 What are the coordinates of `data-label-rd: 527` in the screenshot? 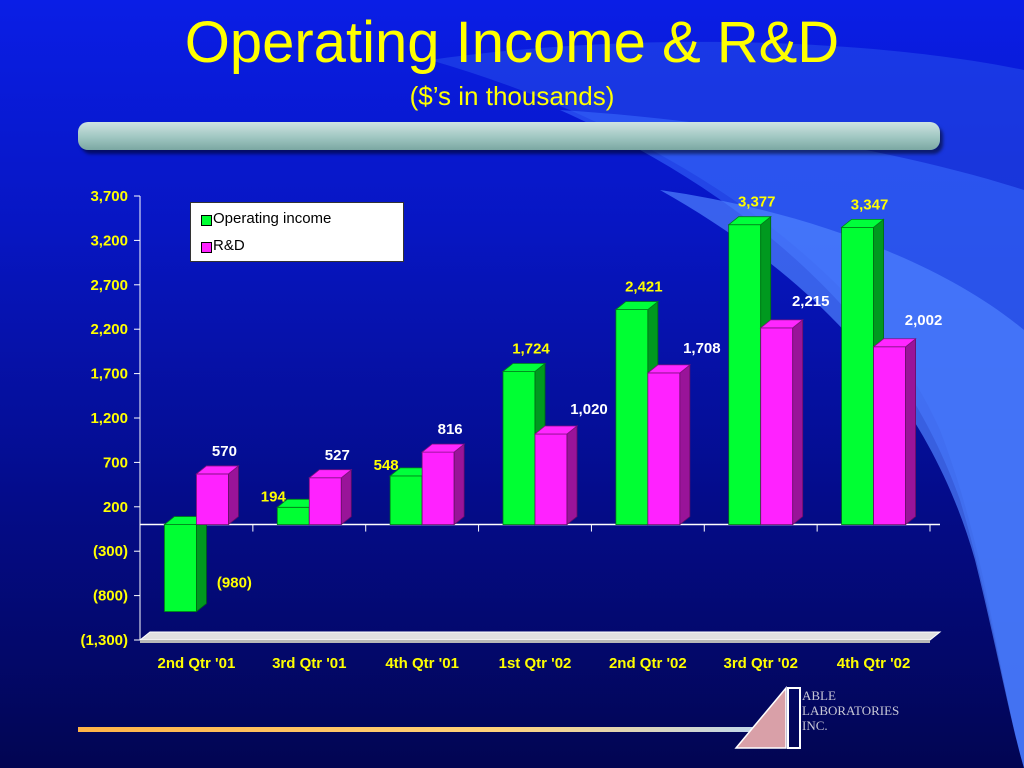 It's located at (337, 455).